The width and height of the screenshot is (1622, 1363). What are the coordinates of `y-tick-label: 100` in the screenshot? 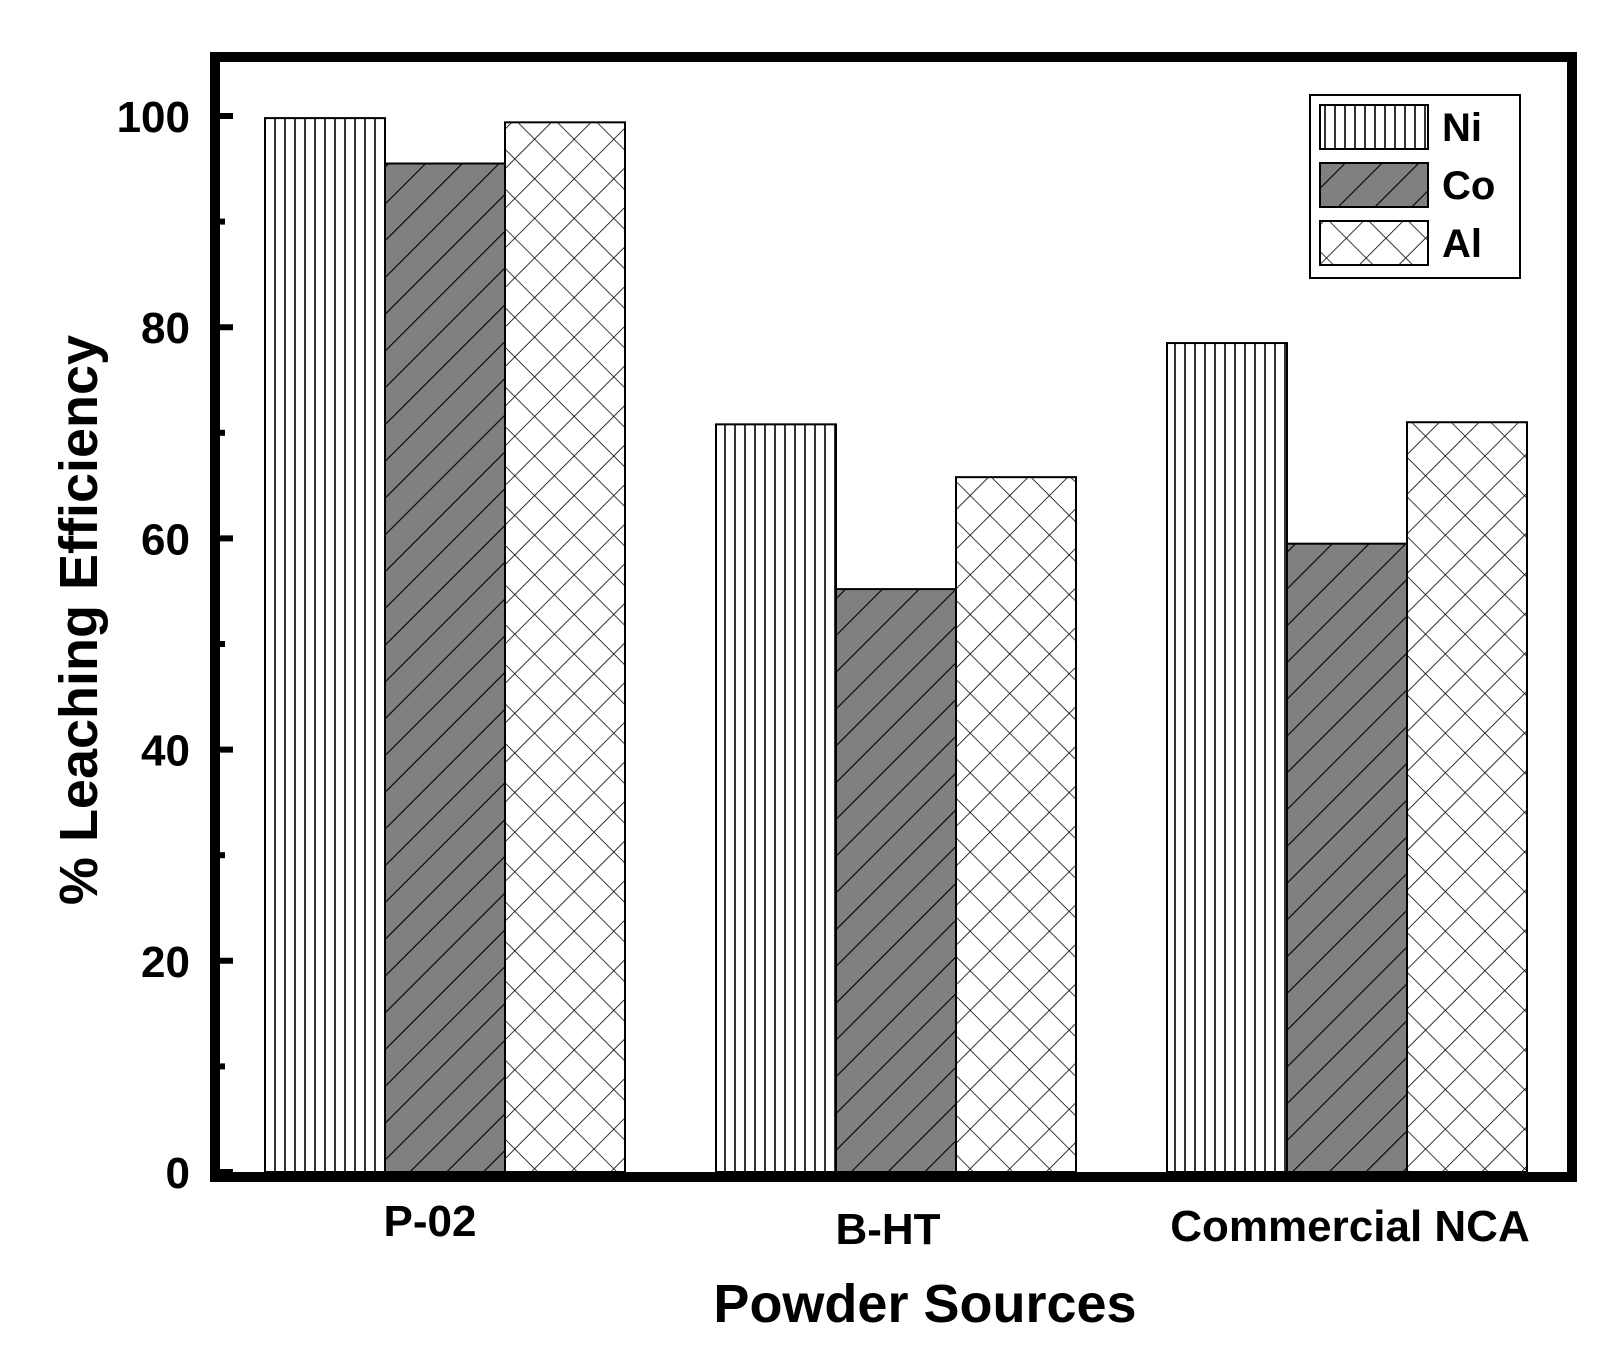 It's located at (153, 117).